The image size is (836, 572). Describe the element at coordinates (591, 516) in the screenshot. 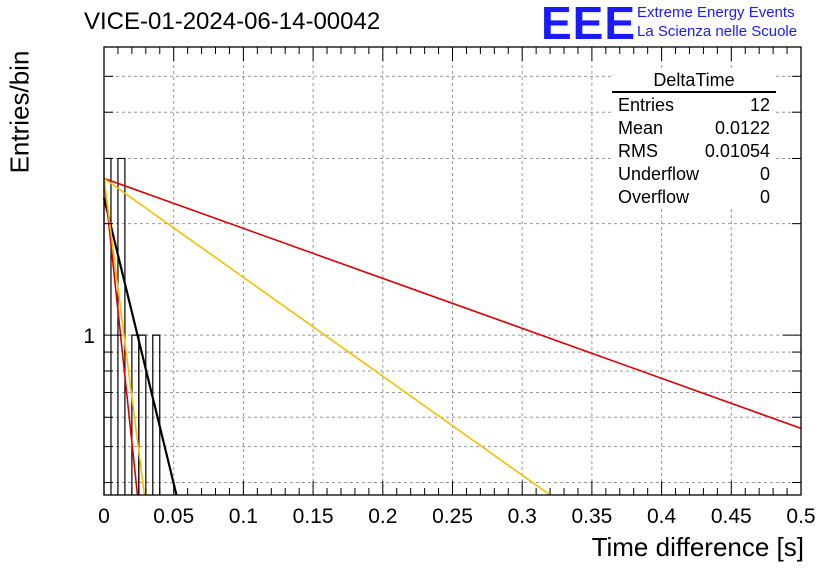

I see `x-tick-label: 0.35` at that location.